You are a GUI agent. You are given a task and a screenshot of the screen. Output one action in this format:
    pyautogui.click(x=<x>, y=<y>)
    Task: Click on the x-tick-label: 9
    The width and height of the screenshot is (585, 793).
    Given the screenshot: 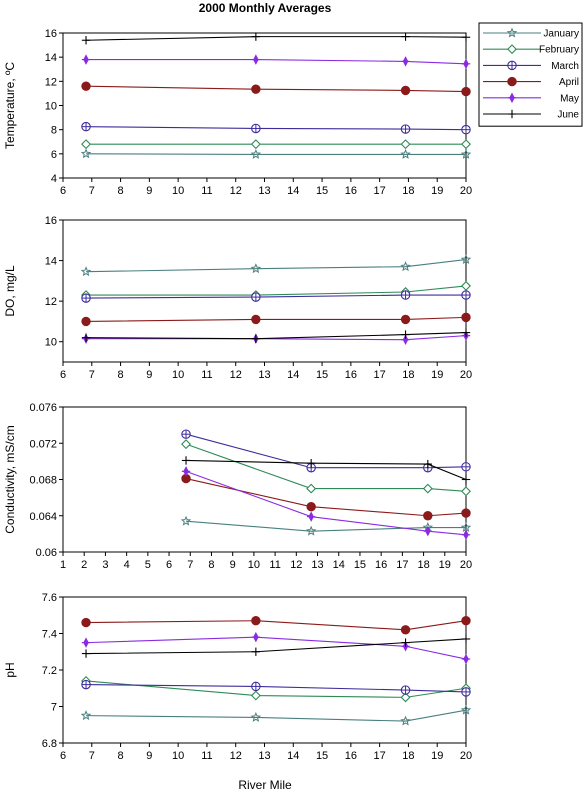 What is the action you would take?
    pyautogui.click(x=149, y=191)
    